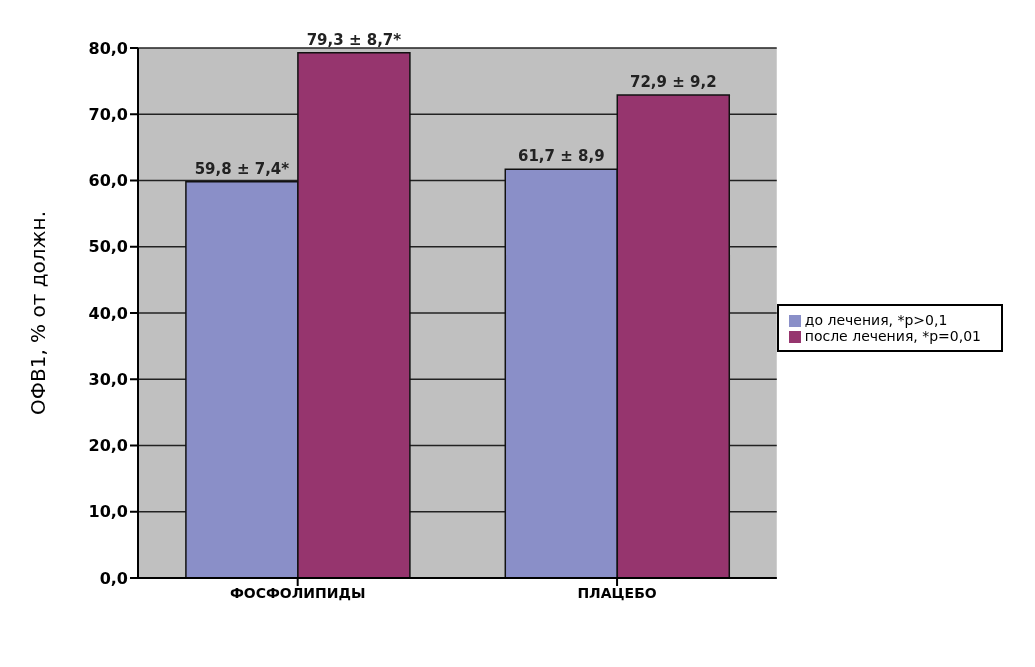 This screenshot has height=667, width=1035. I want to click on y-tick-label: 20,0, so click(108, 446).